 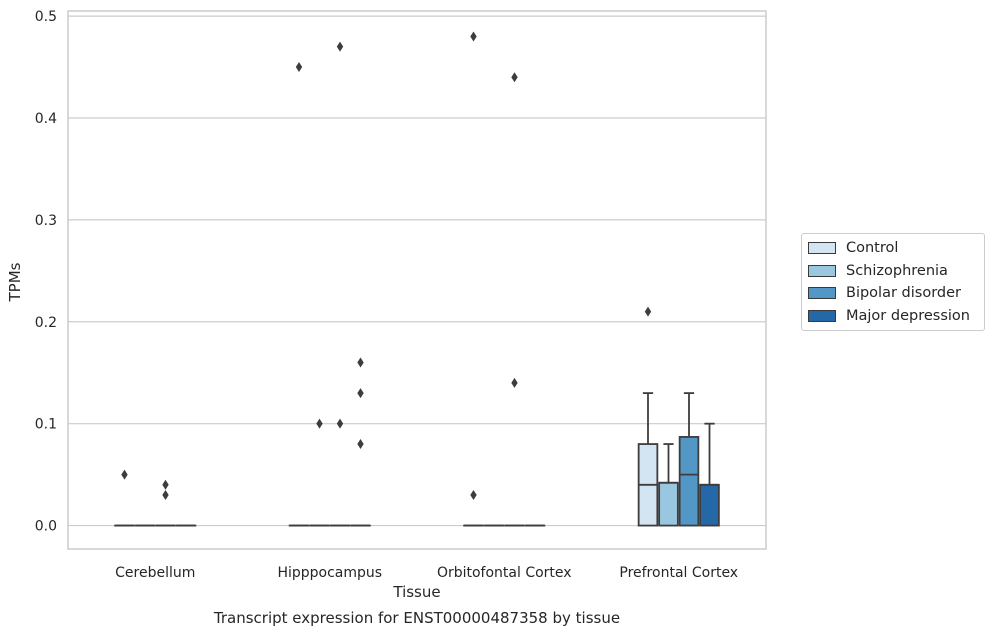 I want to click on x-axis-title: Tissue, so click(x=416, y=592).